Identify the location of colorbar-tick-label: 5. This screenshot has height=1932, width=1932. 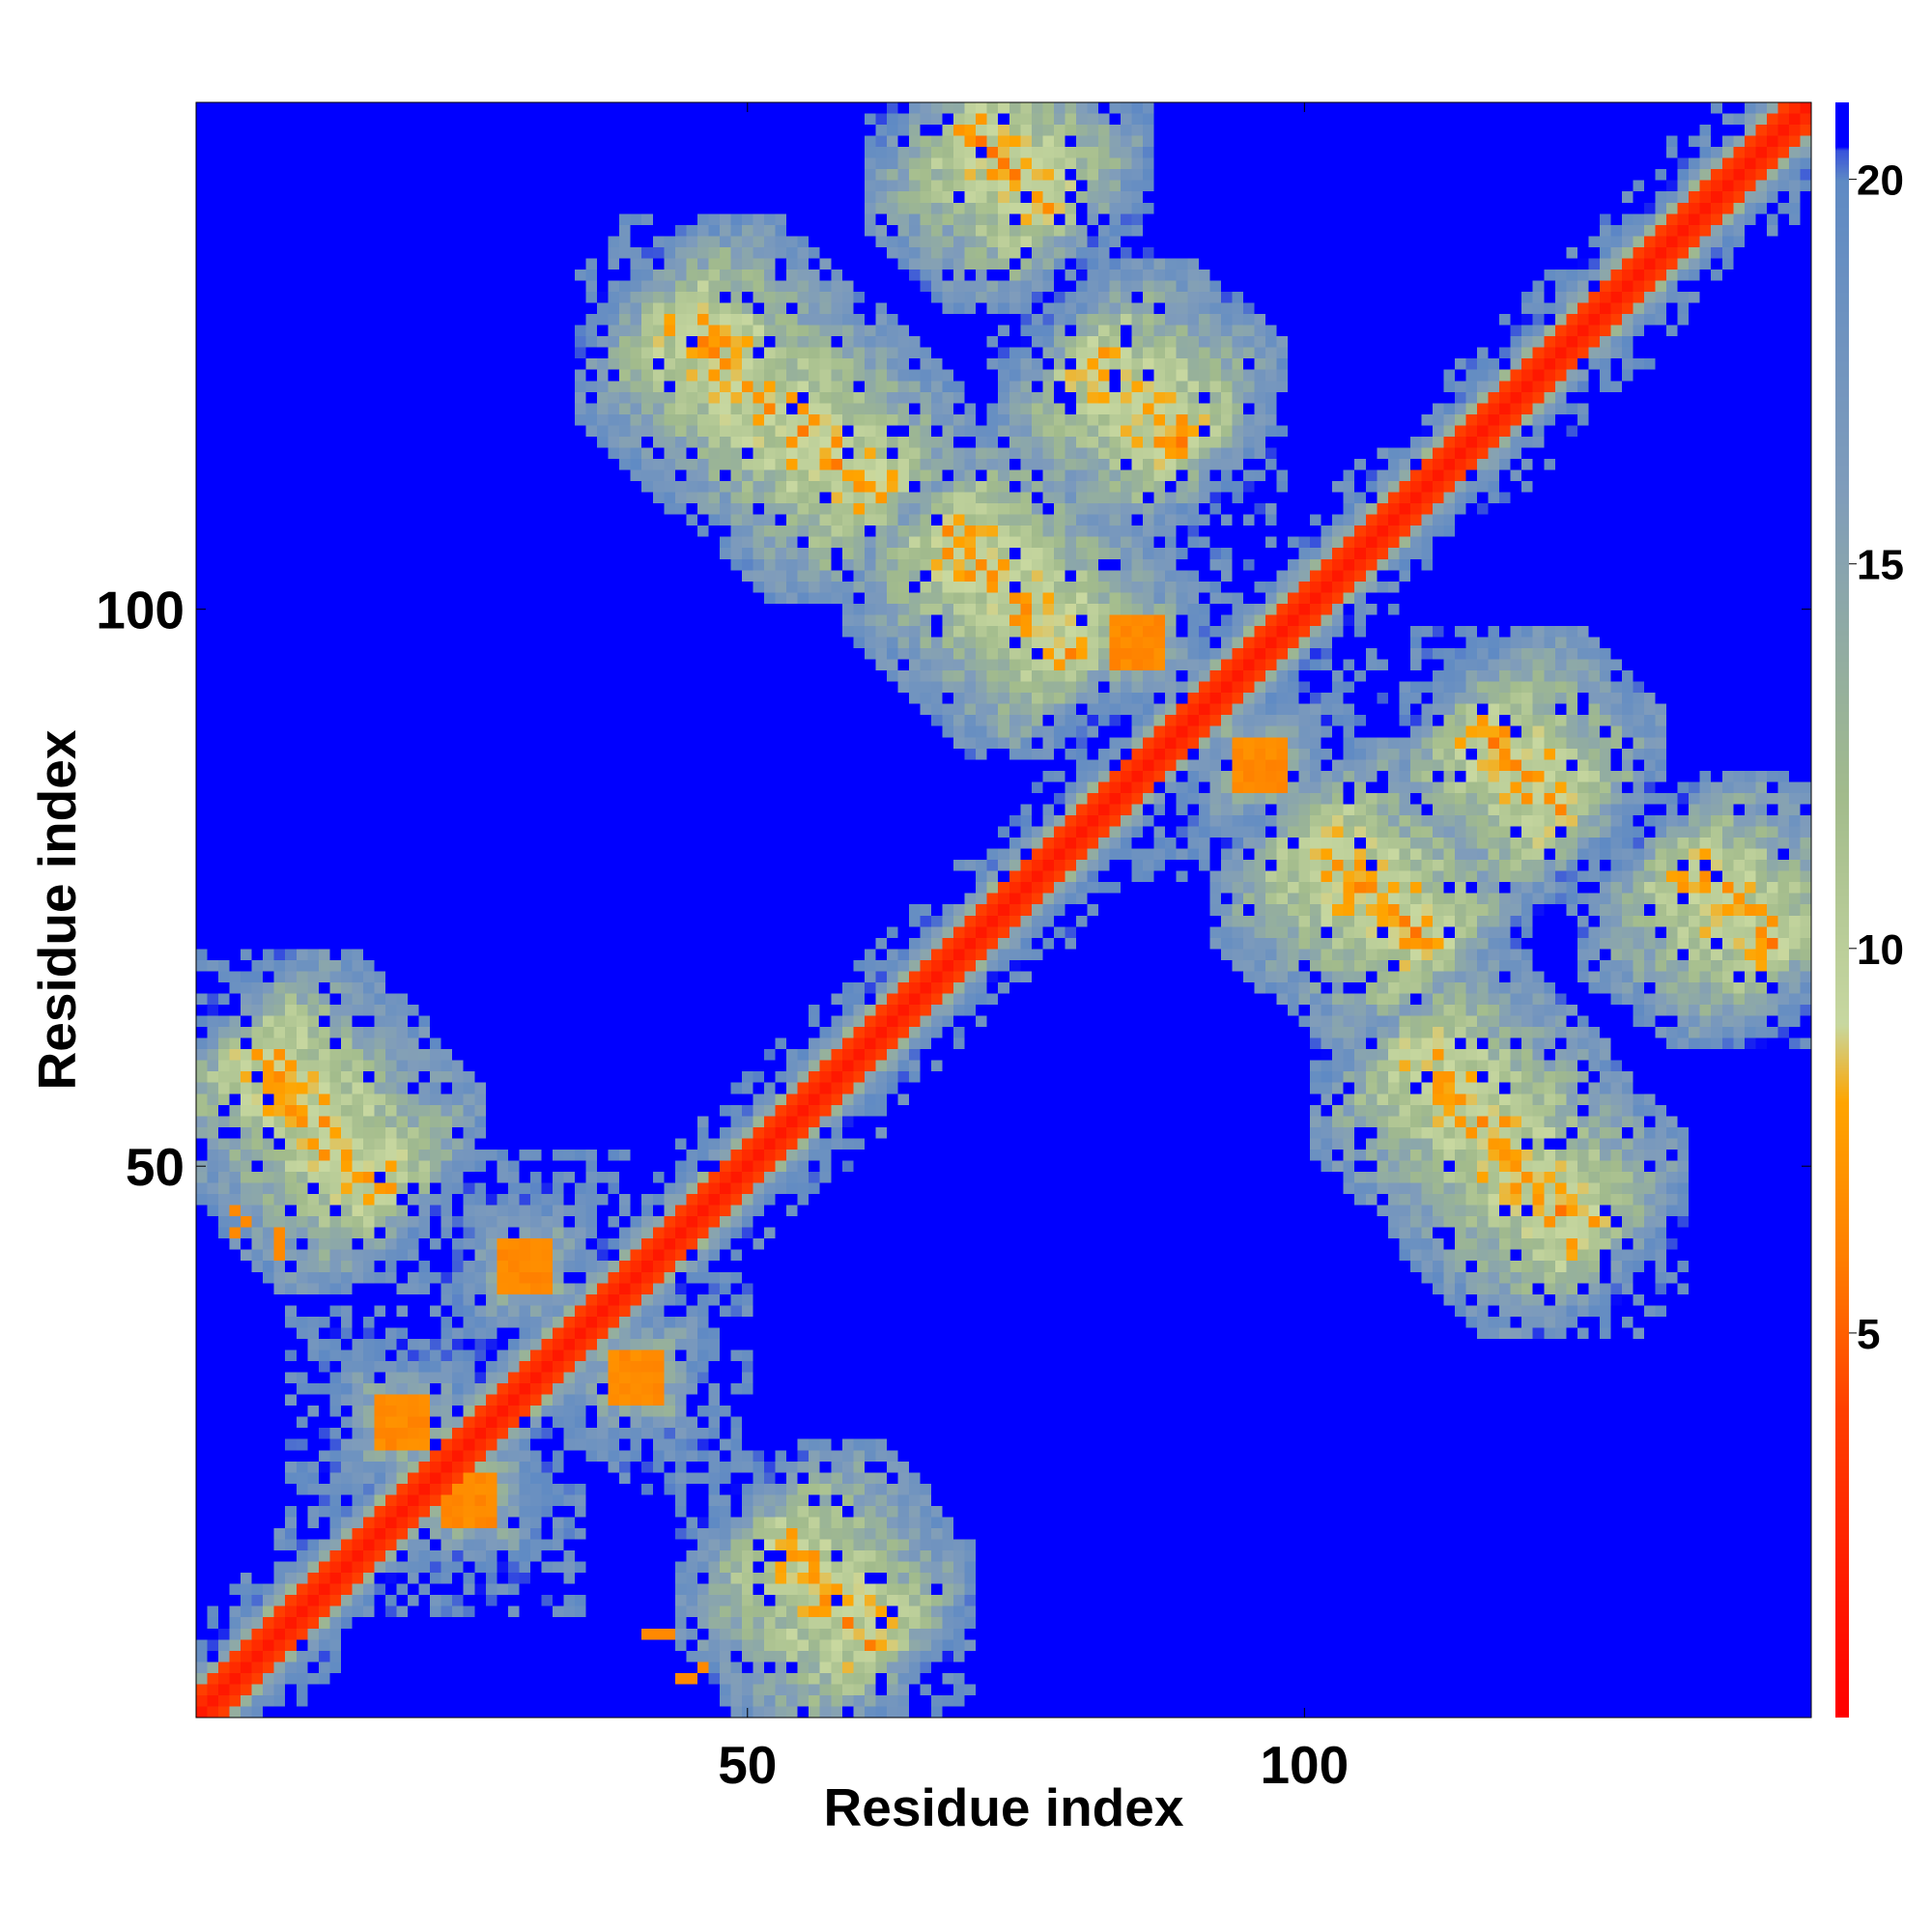
(1868, 1334).